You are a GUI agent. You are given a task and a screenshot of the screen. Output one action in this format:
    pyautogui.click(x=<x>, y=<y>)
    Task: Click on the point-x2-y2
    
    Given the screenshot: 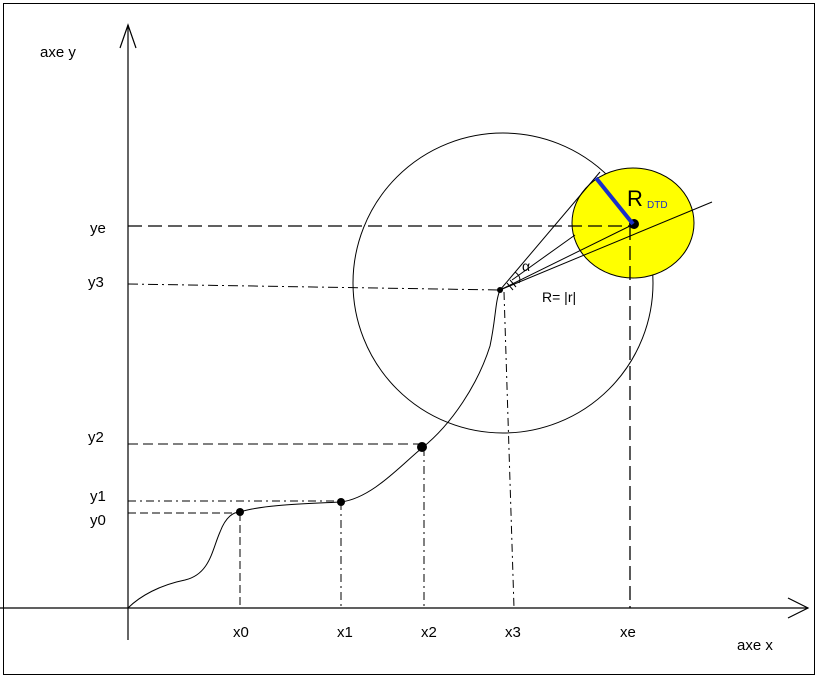 What is the action you would take?
    pyautogui.click(x=422, y=447)
    